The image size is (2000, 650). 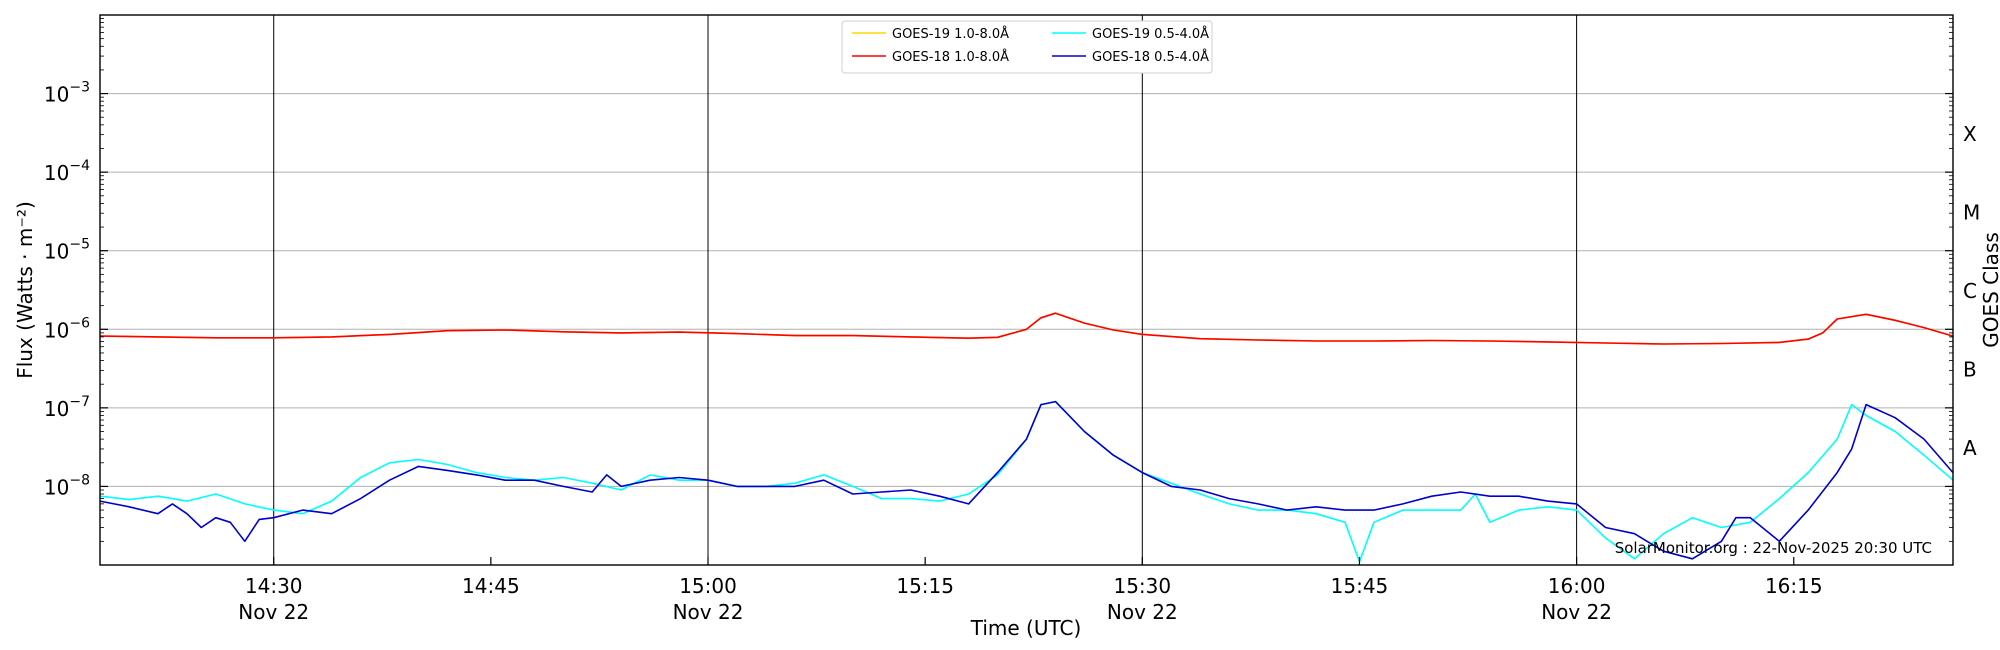 What do you see at coordinates (1970, 370) in the screenshot?
I see `goes-class-label: B` at bounding box center [1970, 370].